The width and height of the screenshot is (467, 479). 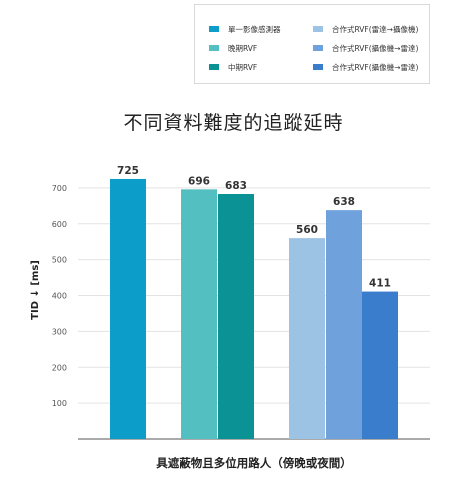 I want to click on y-tick-label: 600, so click(x=59, y=224).